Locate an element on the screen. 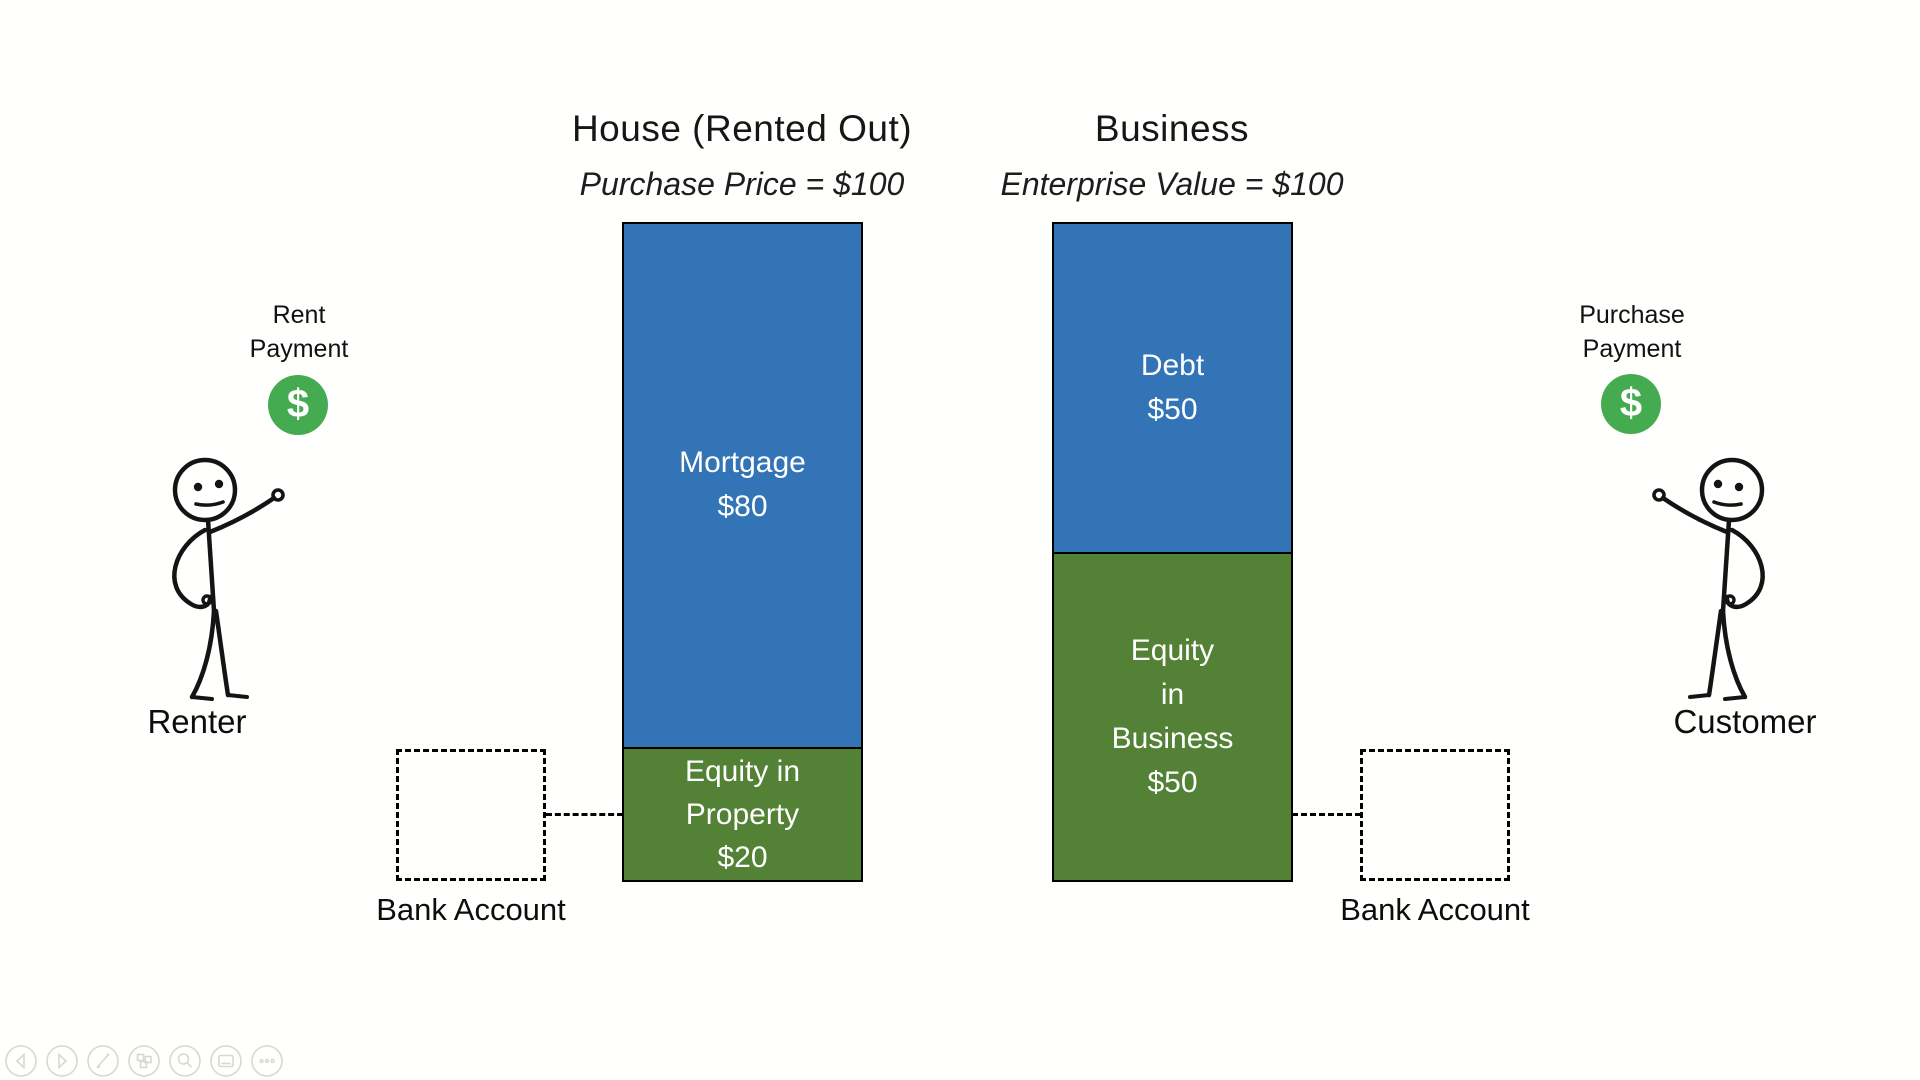  rent-payment-line2: Payment is located at coordinates (299, 349).